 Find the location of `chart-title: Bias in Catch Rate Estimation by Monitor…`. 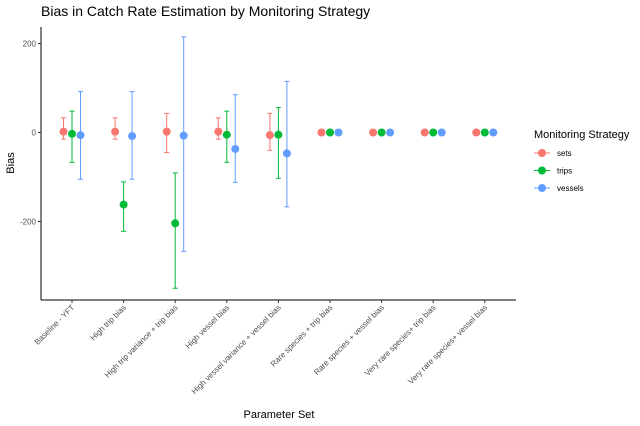

chart-title: Bias in Catch Rate Estimation by Monitor… is located at coordinates (205, 11).